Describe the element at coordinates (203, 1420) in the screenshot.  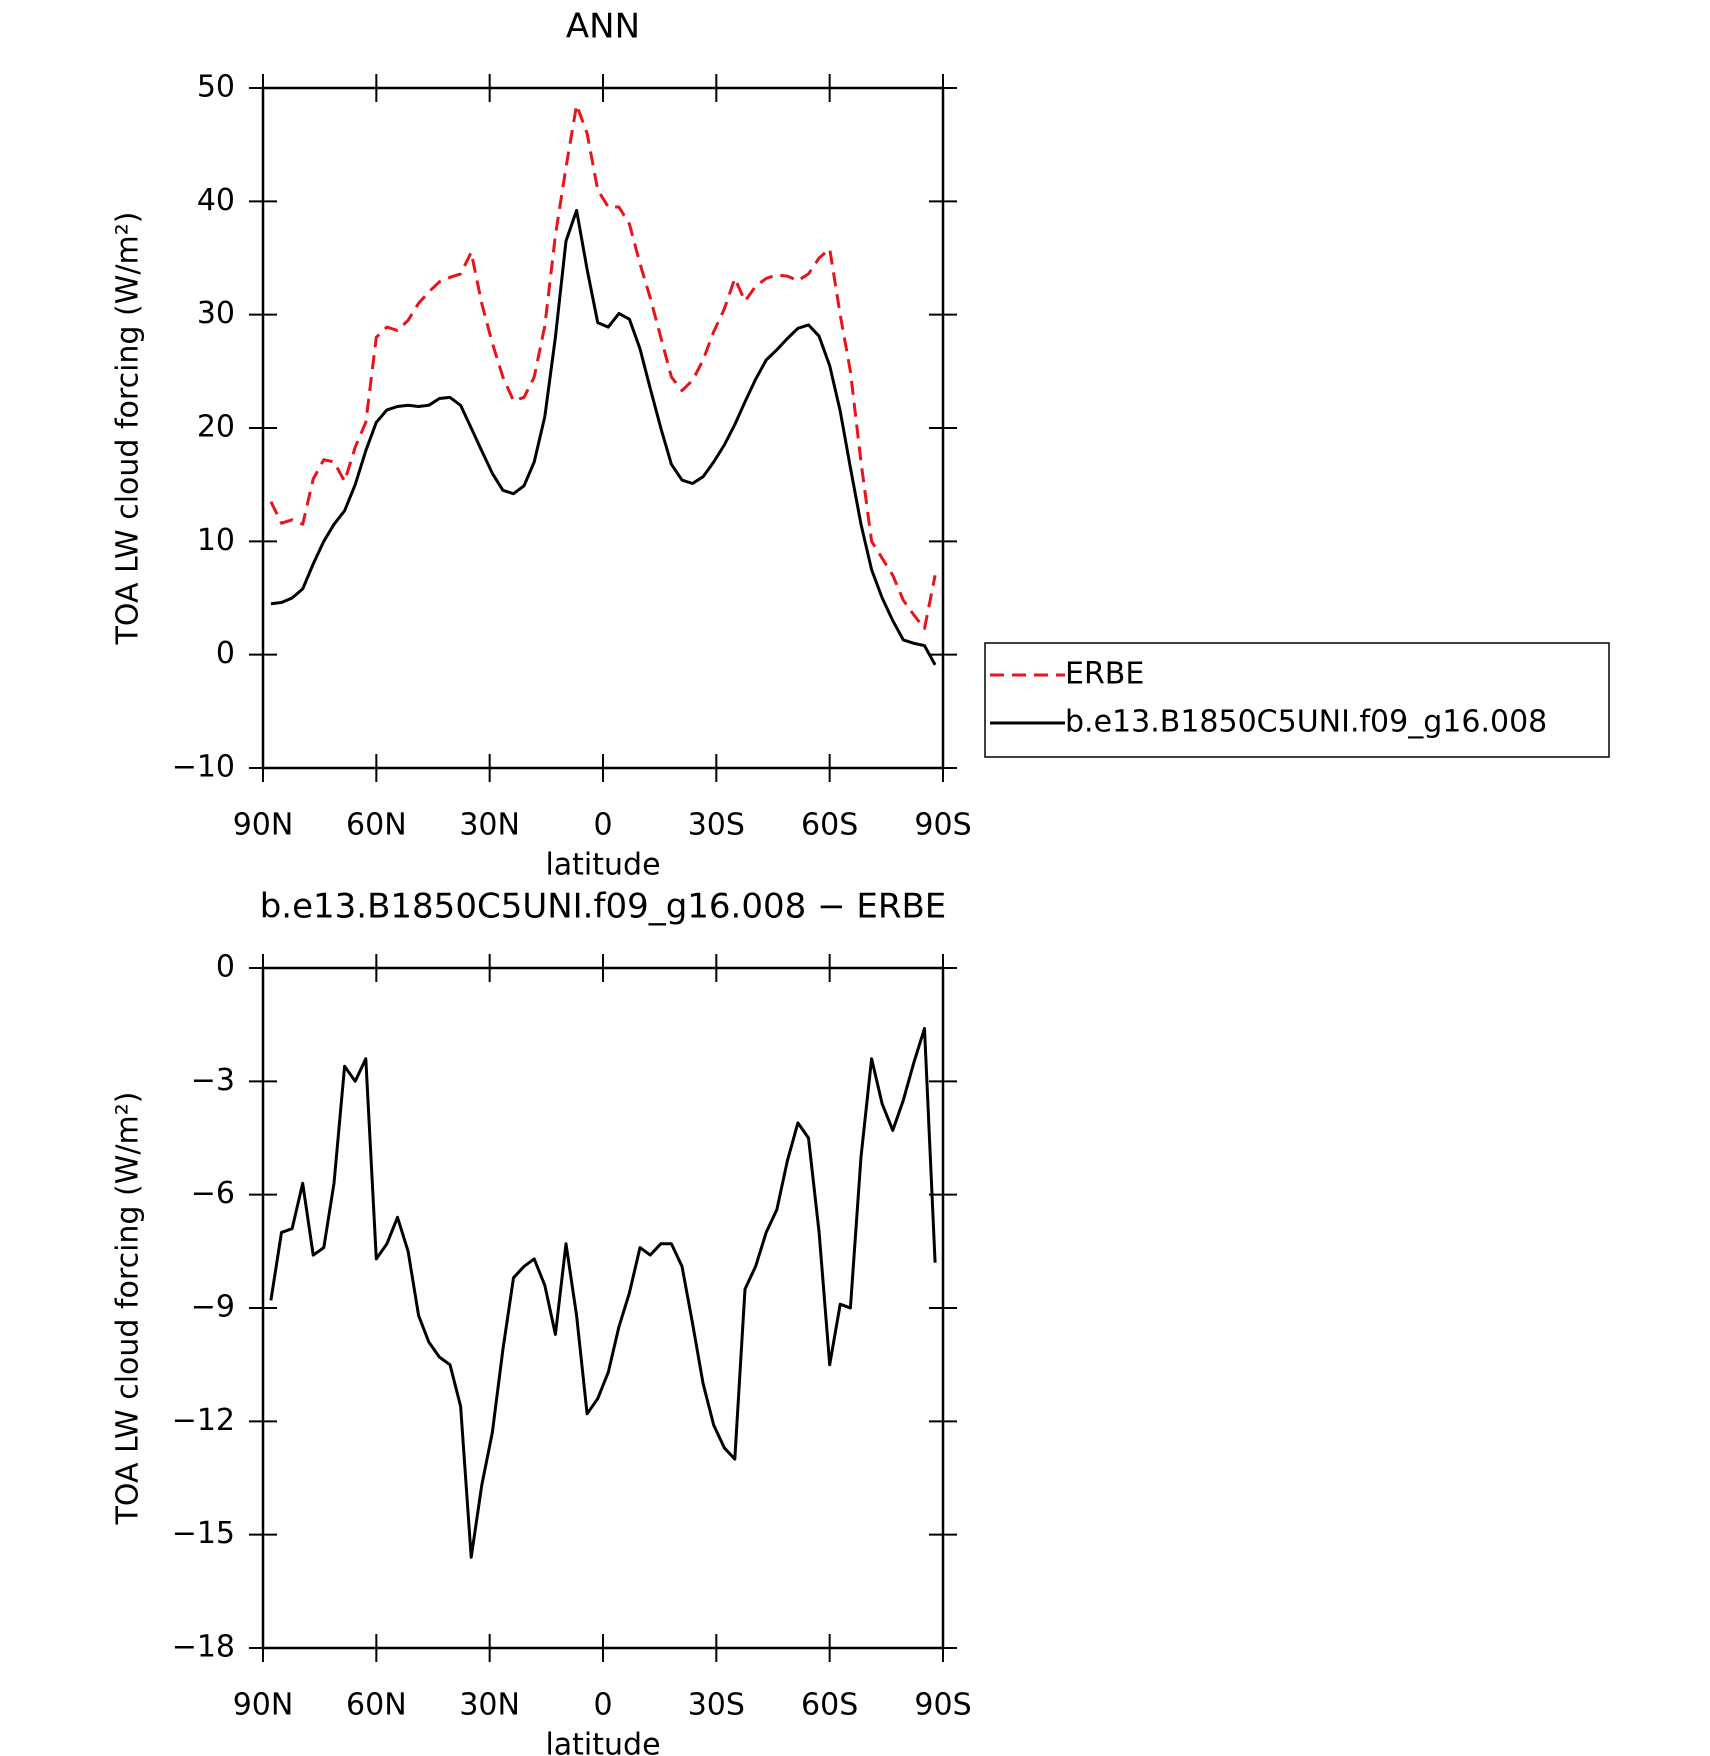
I see `y-tick-label: −12` at that location.